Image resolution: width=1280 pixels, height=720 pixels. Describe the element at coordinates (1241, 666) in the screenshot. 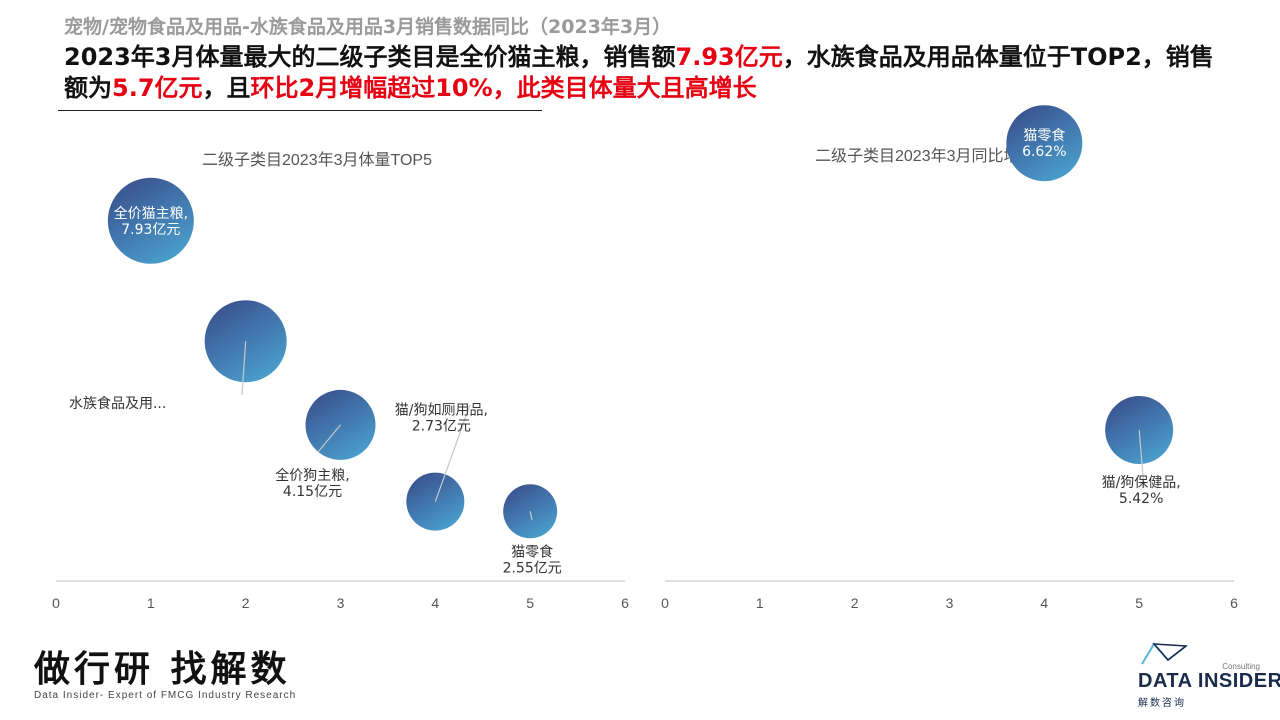

I see `logo-consulting-text: Consulting` at that location.